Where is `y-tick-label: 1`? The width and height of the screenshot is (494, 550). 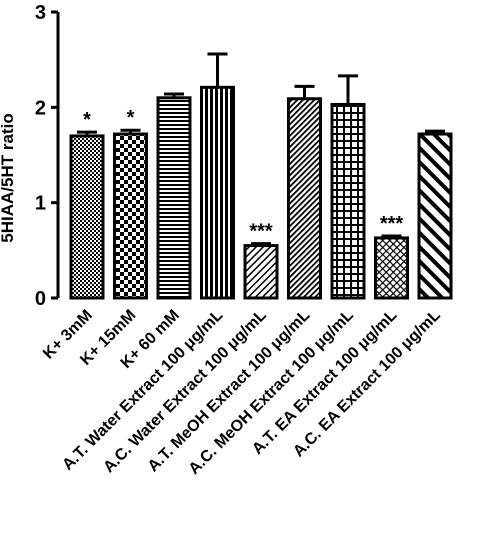 y-tick-label: 1 is located at coordinates (40, 204).